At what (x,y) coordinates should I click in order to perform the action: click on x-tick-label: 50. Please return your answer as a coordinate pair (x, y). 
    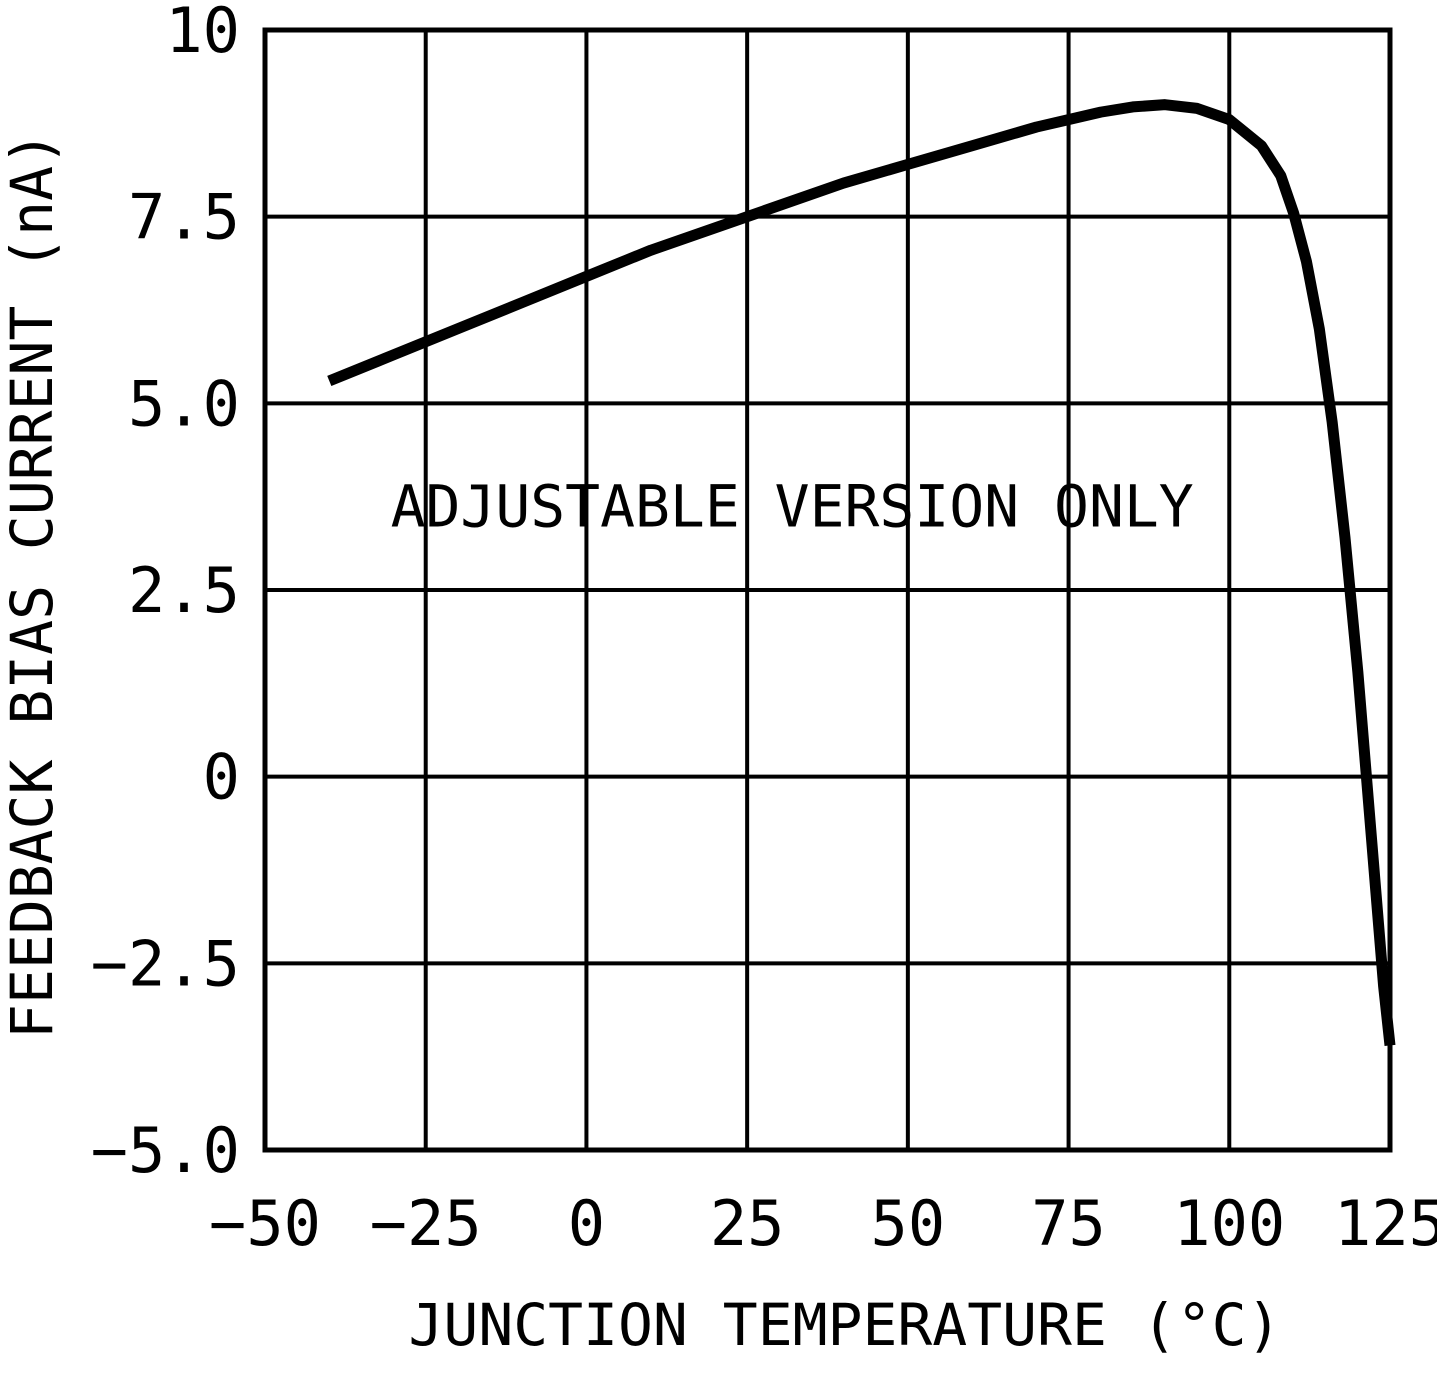
    Looking at the image, I should click on (908, 1223).